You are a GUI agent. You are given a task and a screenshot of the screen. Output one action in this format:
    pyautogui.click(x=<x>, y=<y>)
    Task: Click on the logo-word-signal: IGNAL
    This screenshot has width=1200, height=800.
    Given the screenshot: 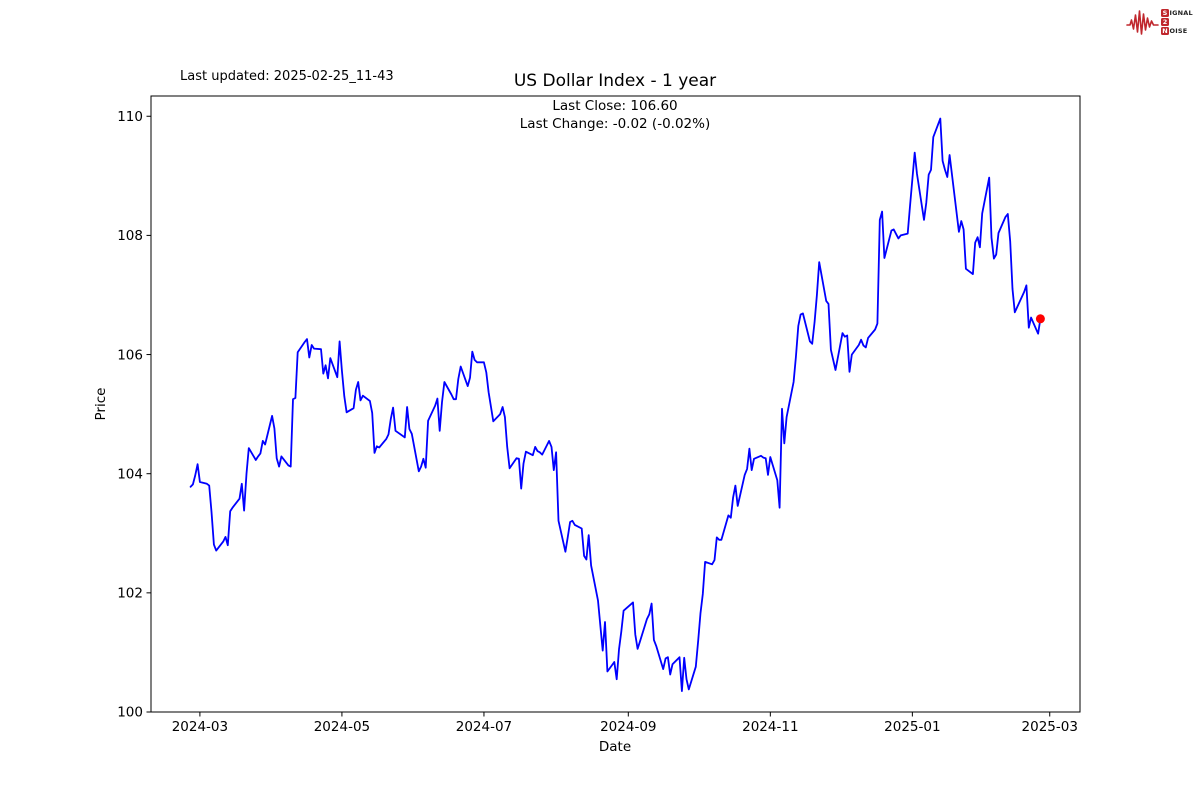 What is the action you would take?
    pyautogui.click(x=1181, y=13)
    